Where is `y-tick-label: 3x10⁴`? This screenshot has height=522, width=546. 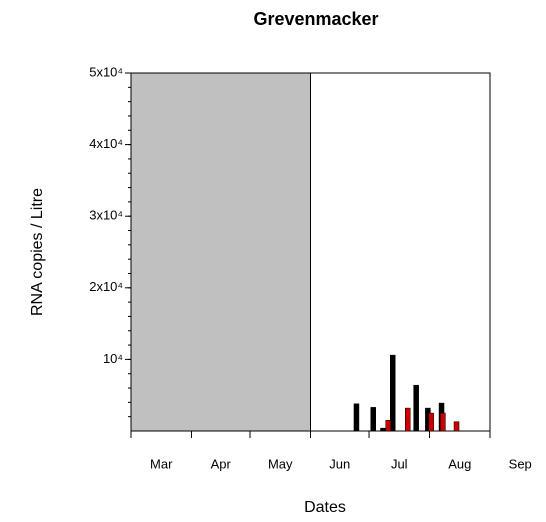
y-tick-label: 3x10⁴ is located at coordinates (106, 215).